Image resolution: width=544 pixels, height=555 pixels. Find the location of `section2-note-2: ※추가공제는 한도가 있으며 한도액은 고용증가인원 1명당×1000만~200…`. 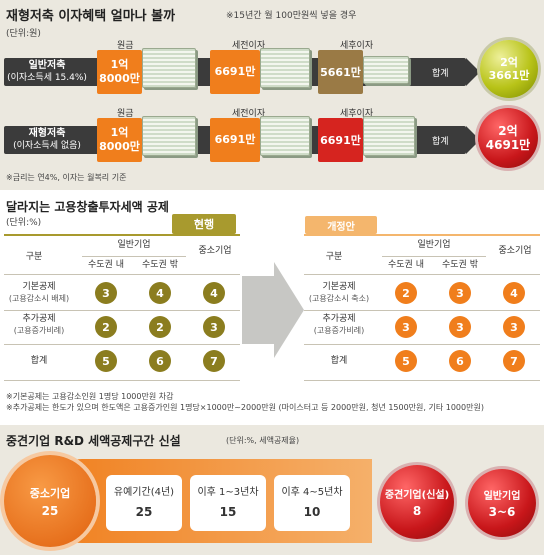

section2-note-2: ※추가공제는 한도가 있으며 한도액은 고용증가인원 1명당×1000만~200… is located at coordinates (245, 407).